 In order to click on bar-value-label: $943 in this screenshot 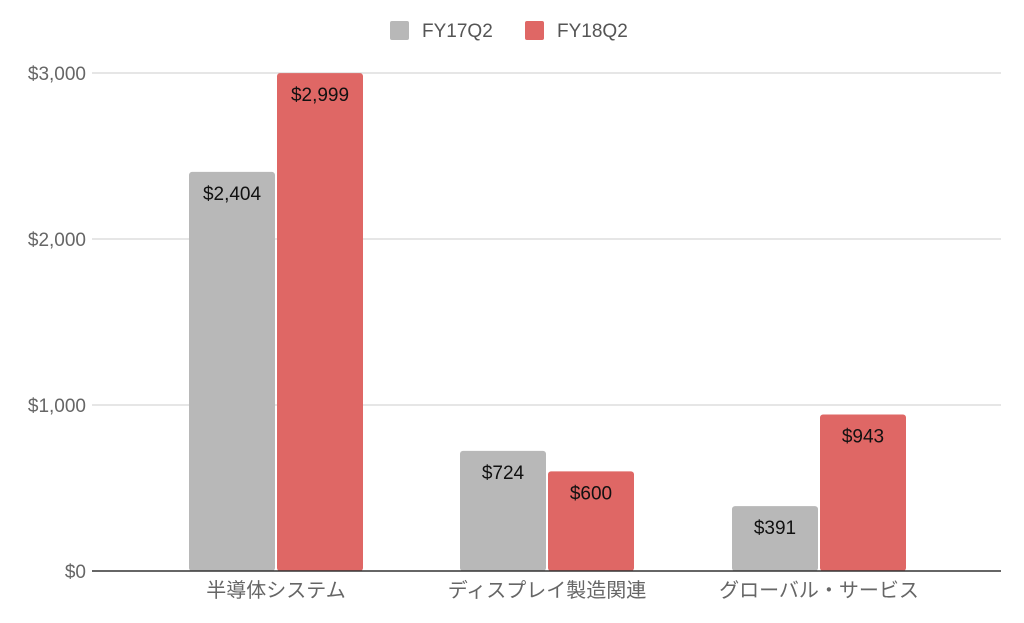, I will do `click(863, 436)`.